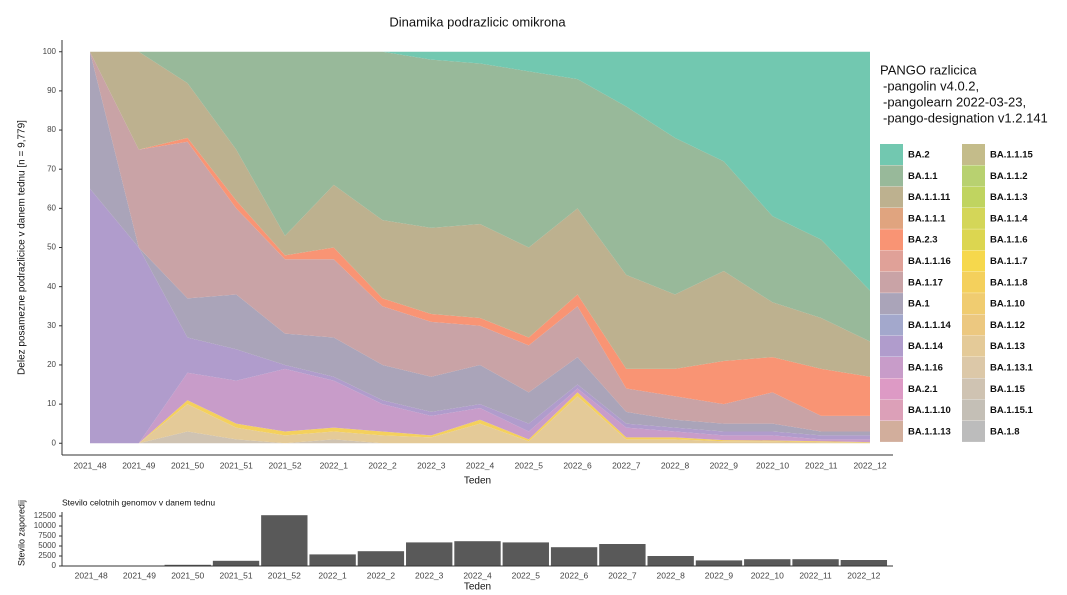 The height and width of the screenshot is (595, 1067). What do you see at coordinates (1009, 282) in the screenshot?
I see `legend-label: BA.1.1.8` at bounding box center [1009, 282].